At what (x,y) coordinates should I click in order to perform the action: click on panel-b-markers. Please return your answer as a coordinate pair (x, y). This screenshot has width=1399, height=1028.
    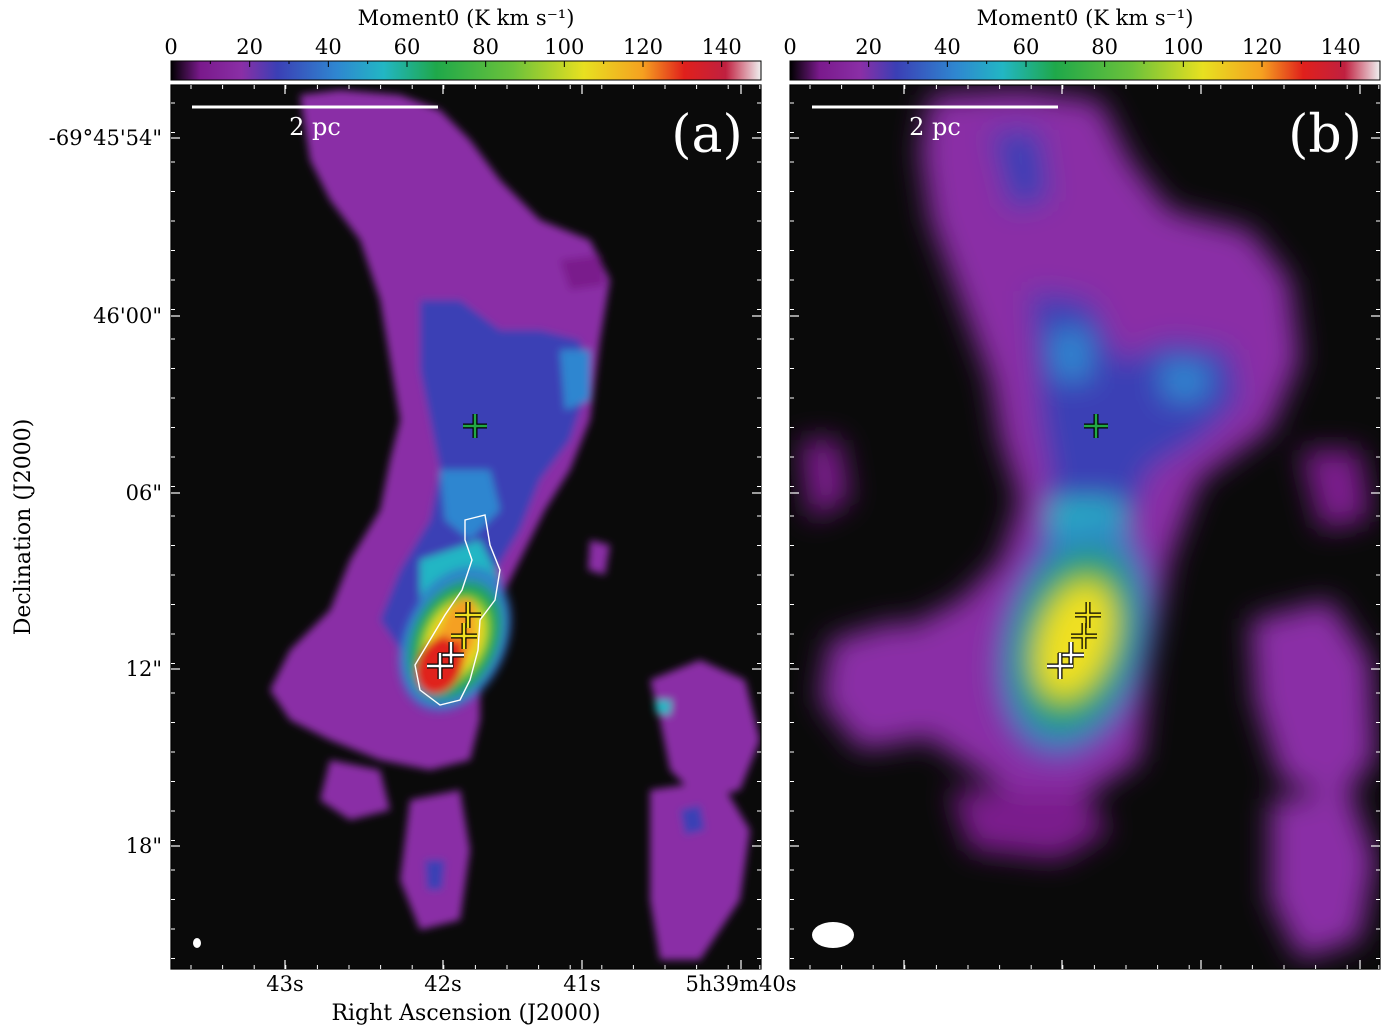
    Looking at the image, I should click on (1077, 546).